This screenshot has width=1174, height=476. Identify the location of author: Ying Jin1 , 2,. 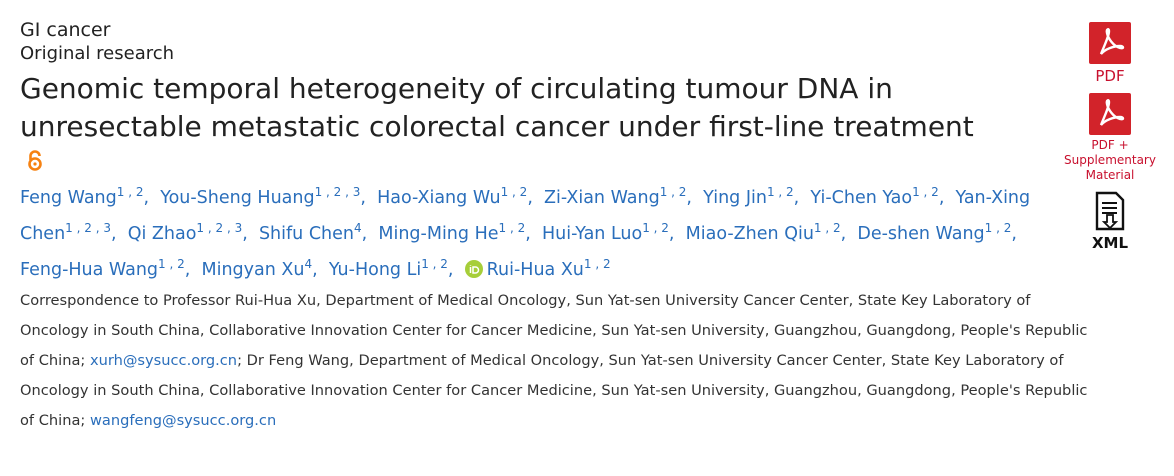
(751, 196).